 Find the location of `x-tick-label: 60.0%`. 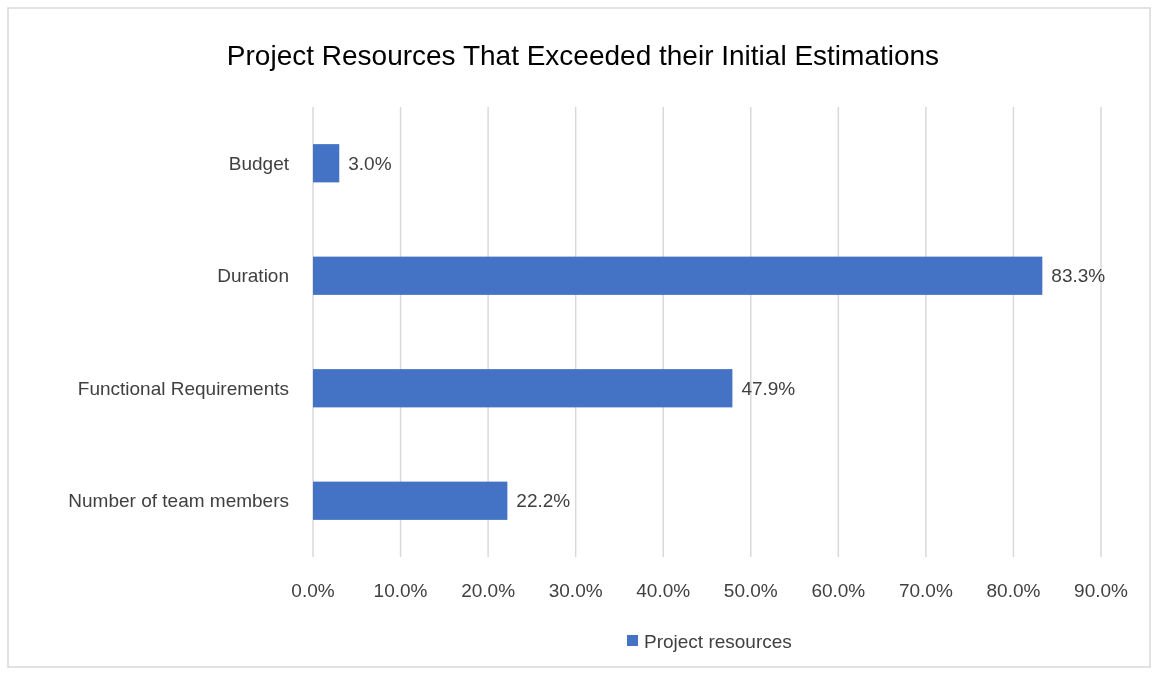

x-tick-label: 60.0% is located at coordinates (838, 590).